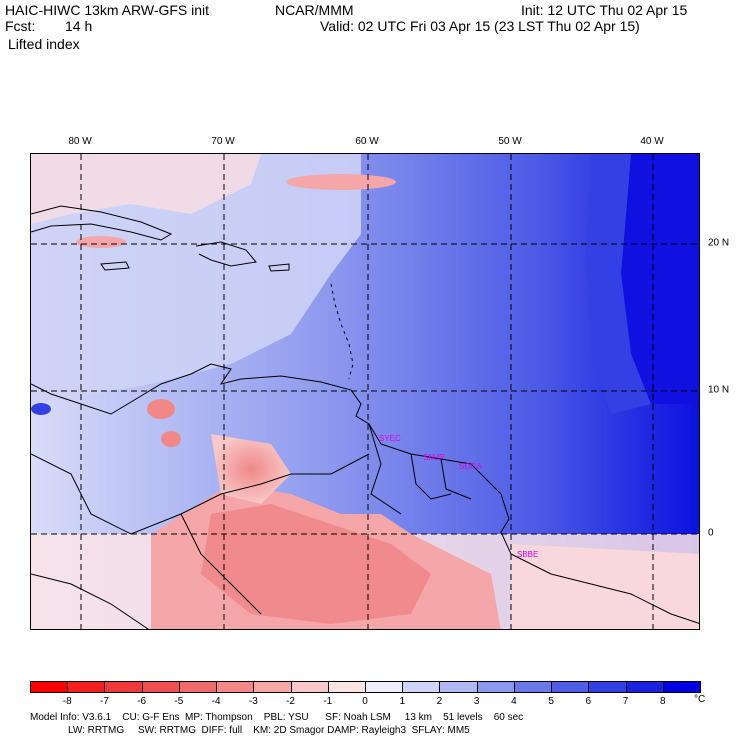  I want to click on field-southeast, so click(605, 586).